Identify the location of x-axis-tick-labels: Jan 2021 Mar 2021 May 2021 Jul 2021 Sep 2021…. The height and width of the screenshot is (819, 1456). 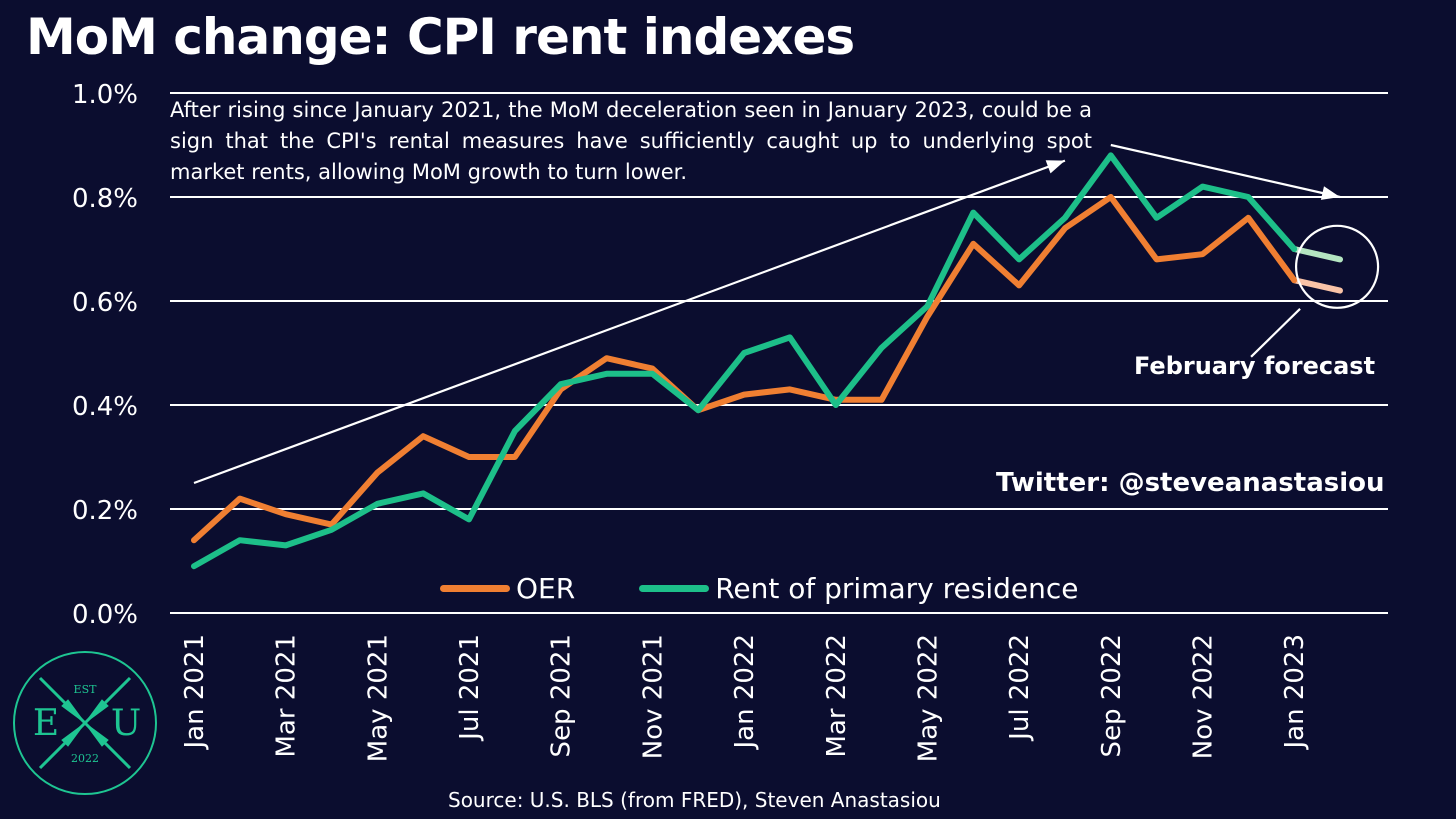
(745, 698).